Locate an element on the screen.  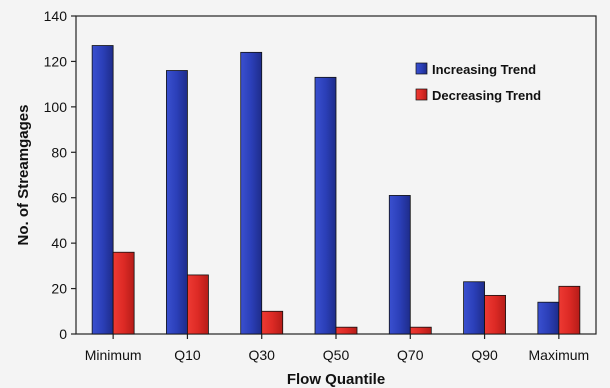
y-tick-label: 140 is located at coordinates (56, 16).